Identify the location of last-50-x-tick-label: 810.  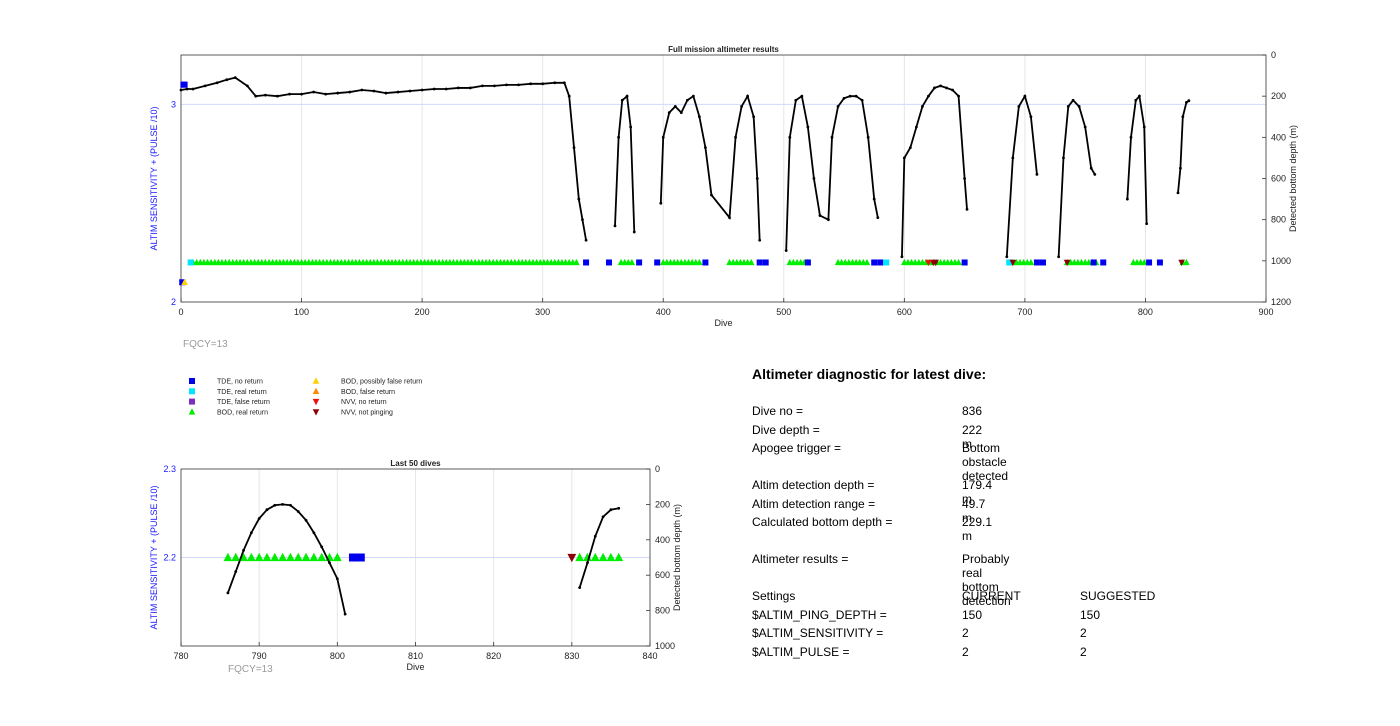
(415, 656).